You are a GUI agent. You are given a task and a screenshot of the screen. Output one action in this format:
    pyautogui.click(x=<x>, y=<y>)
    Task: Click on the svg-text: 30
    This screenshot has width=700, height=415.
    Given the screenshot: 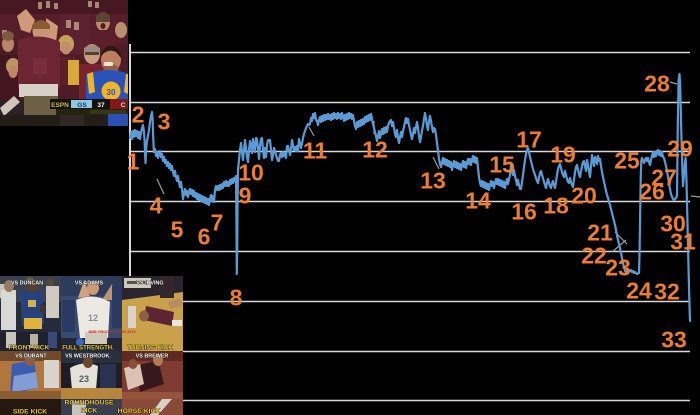 What is the action you would take?
    pyautogui.click(x=111, y=92)
    